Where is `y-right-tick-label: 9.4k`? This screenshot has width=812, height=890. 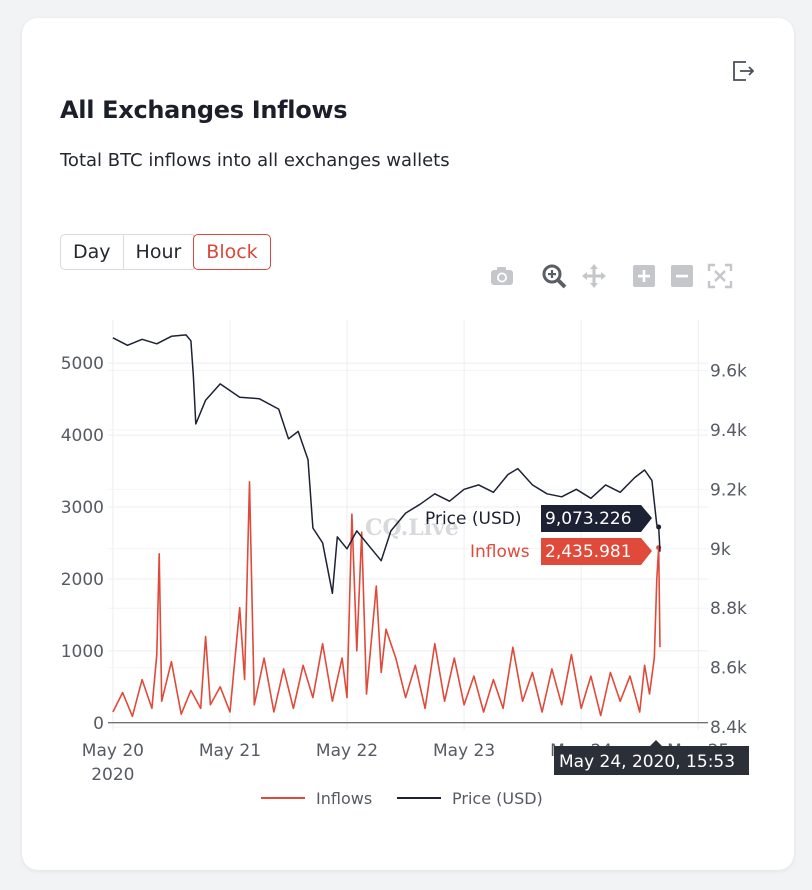 y-right-tick-label: 9.4k is located at coordinates (728, 431).